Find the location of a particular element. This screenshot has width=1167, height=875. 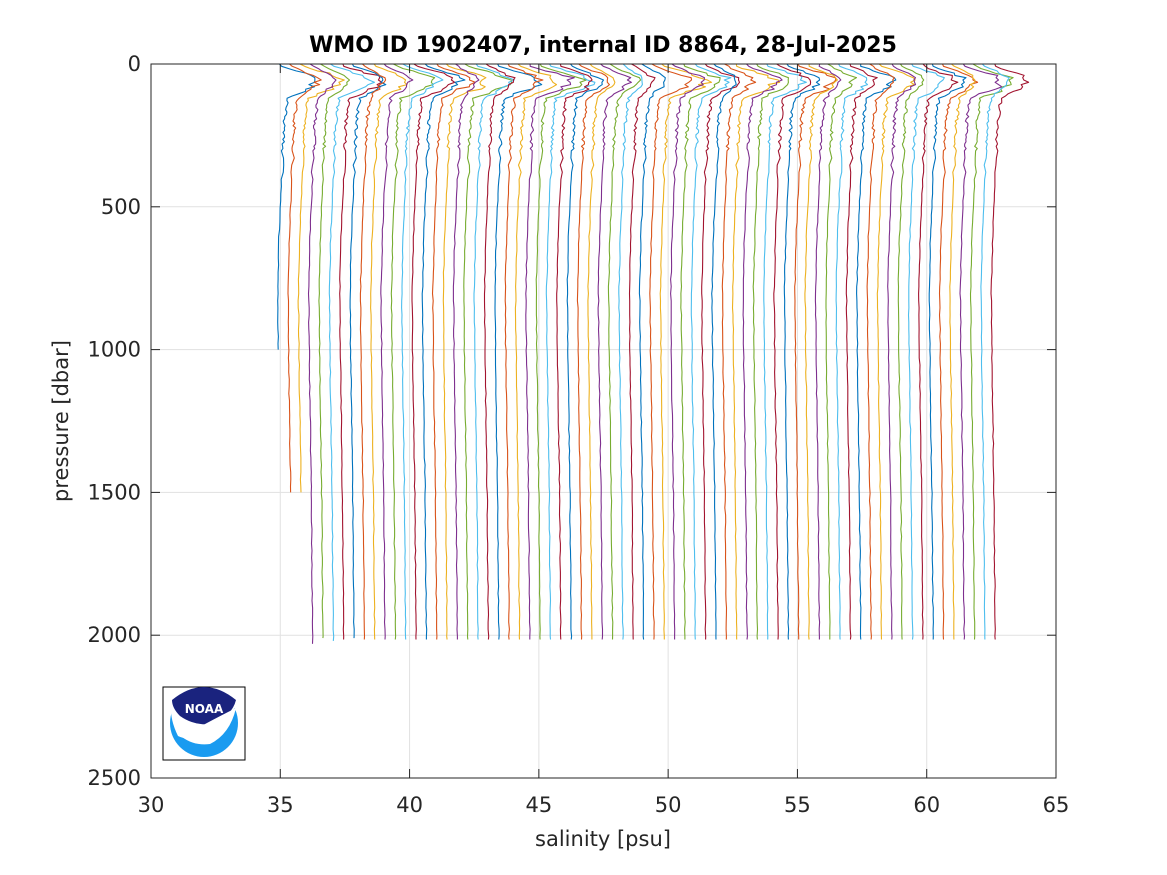

y-axis-label: pressure [dbar] is located at coordinates (61, 421).